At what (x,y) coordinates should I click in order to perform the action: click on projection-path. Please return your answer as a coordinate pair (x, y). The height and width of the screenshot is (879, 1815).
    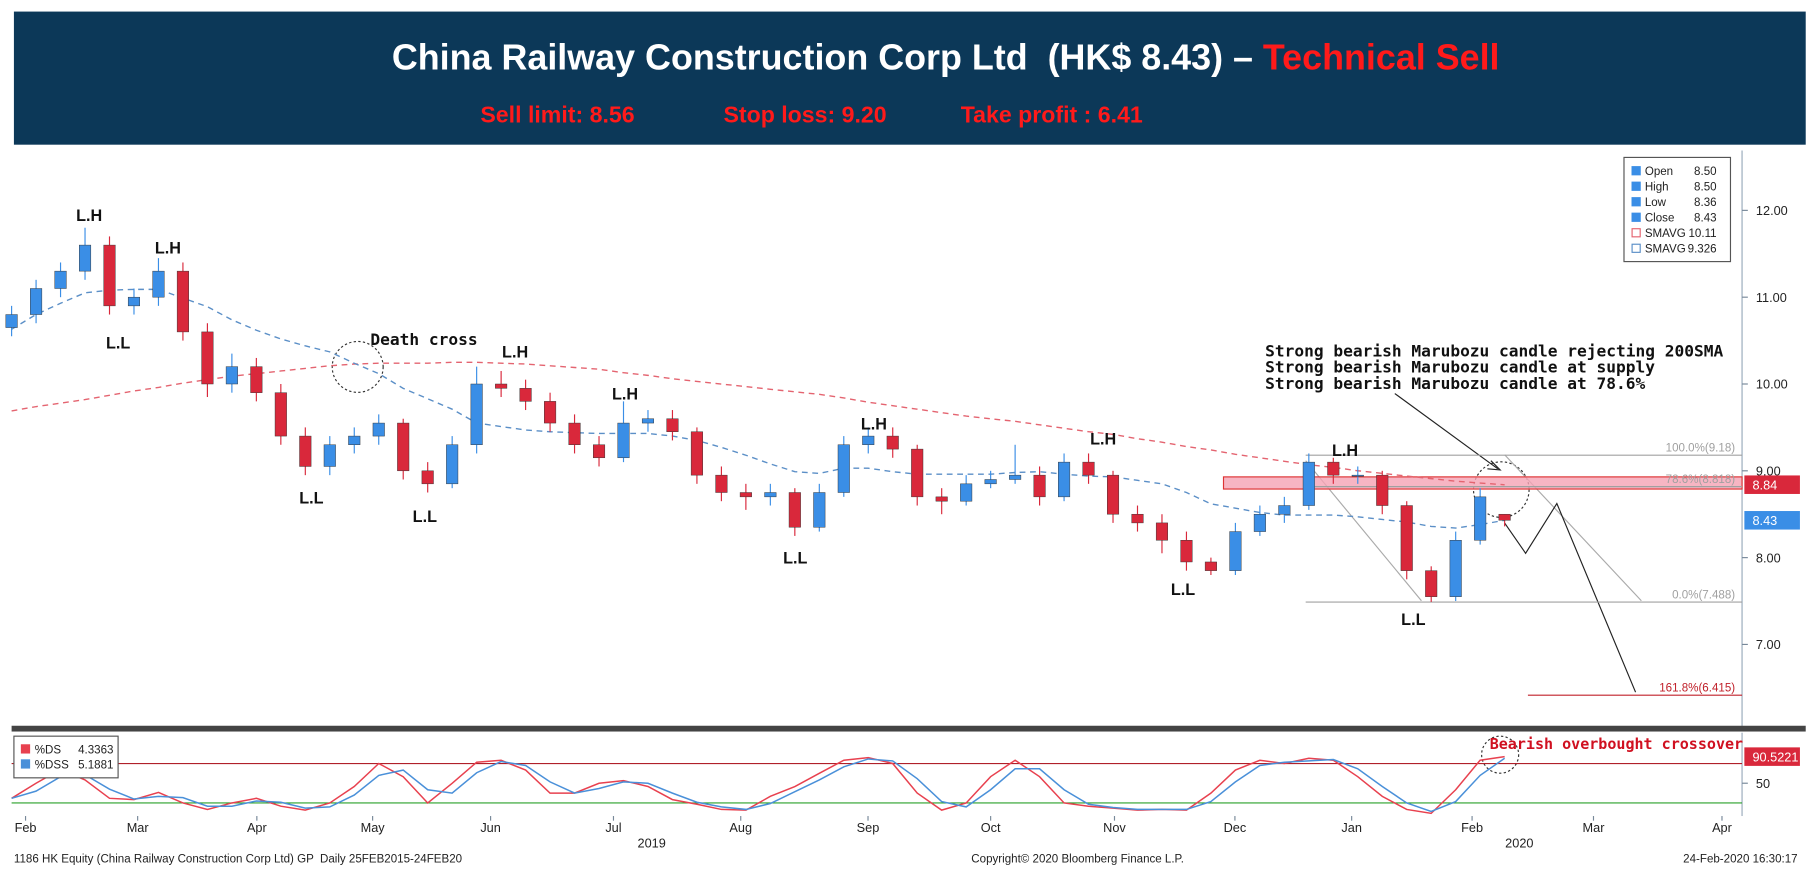
    Looking at the image, I should click on (1570, 597).